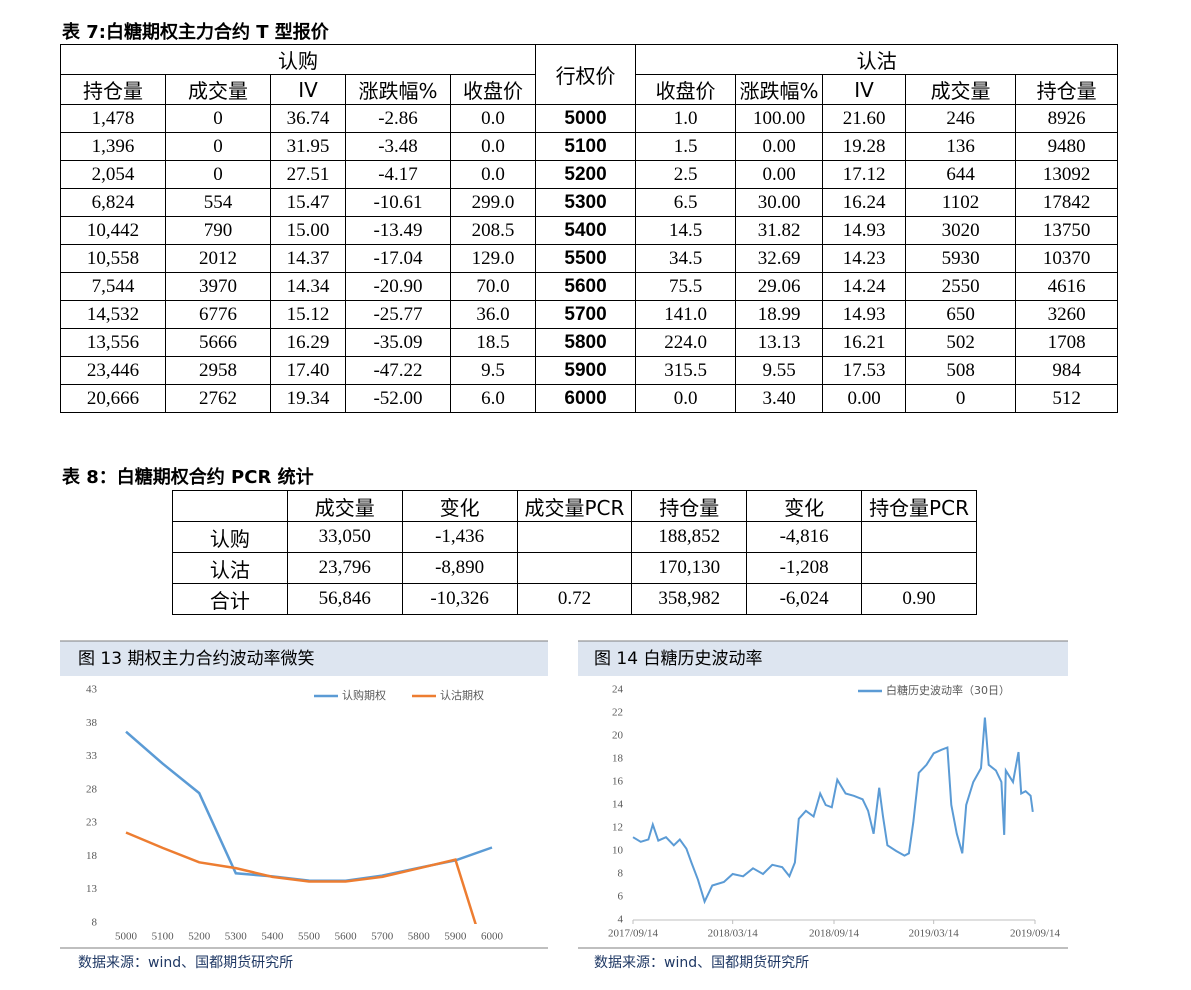 Image resolution: width=1191 pixels, height=990 pixels. I want to click on cell: 5600, so click(586, 286).